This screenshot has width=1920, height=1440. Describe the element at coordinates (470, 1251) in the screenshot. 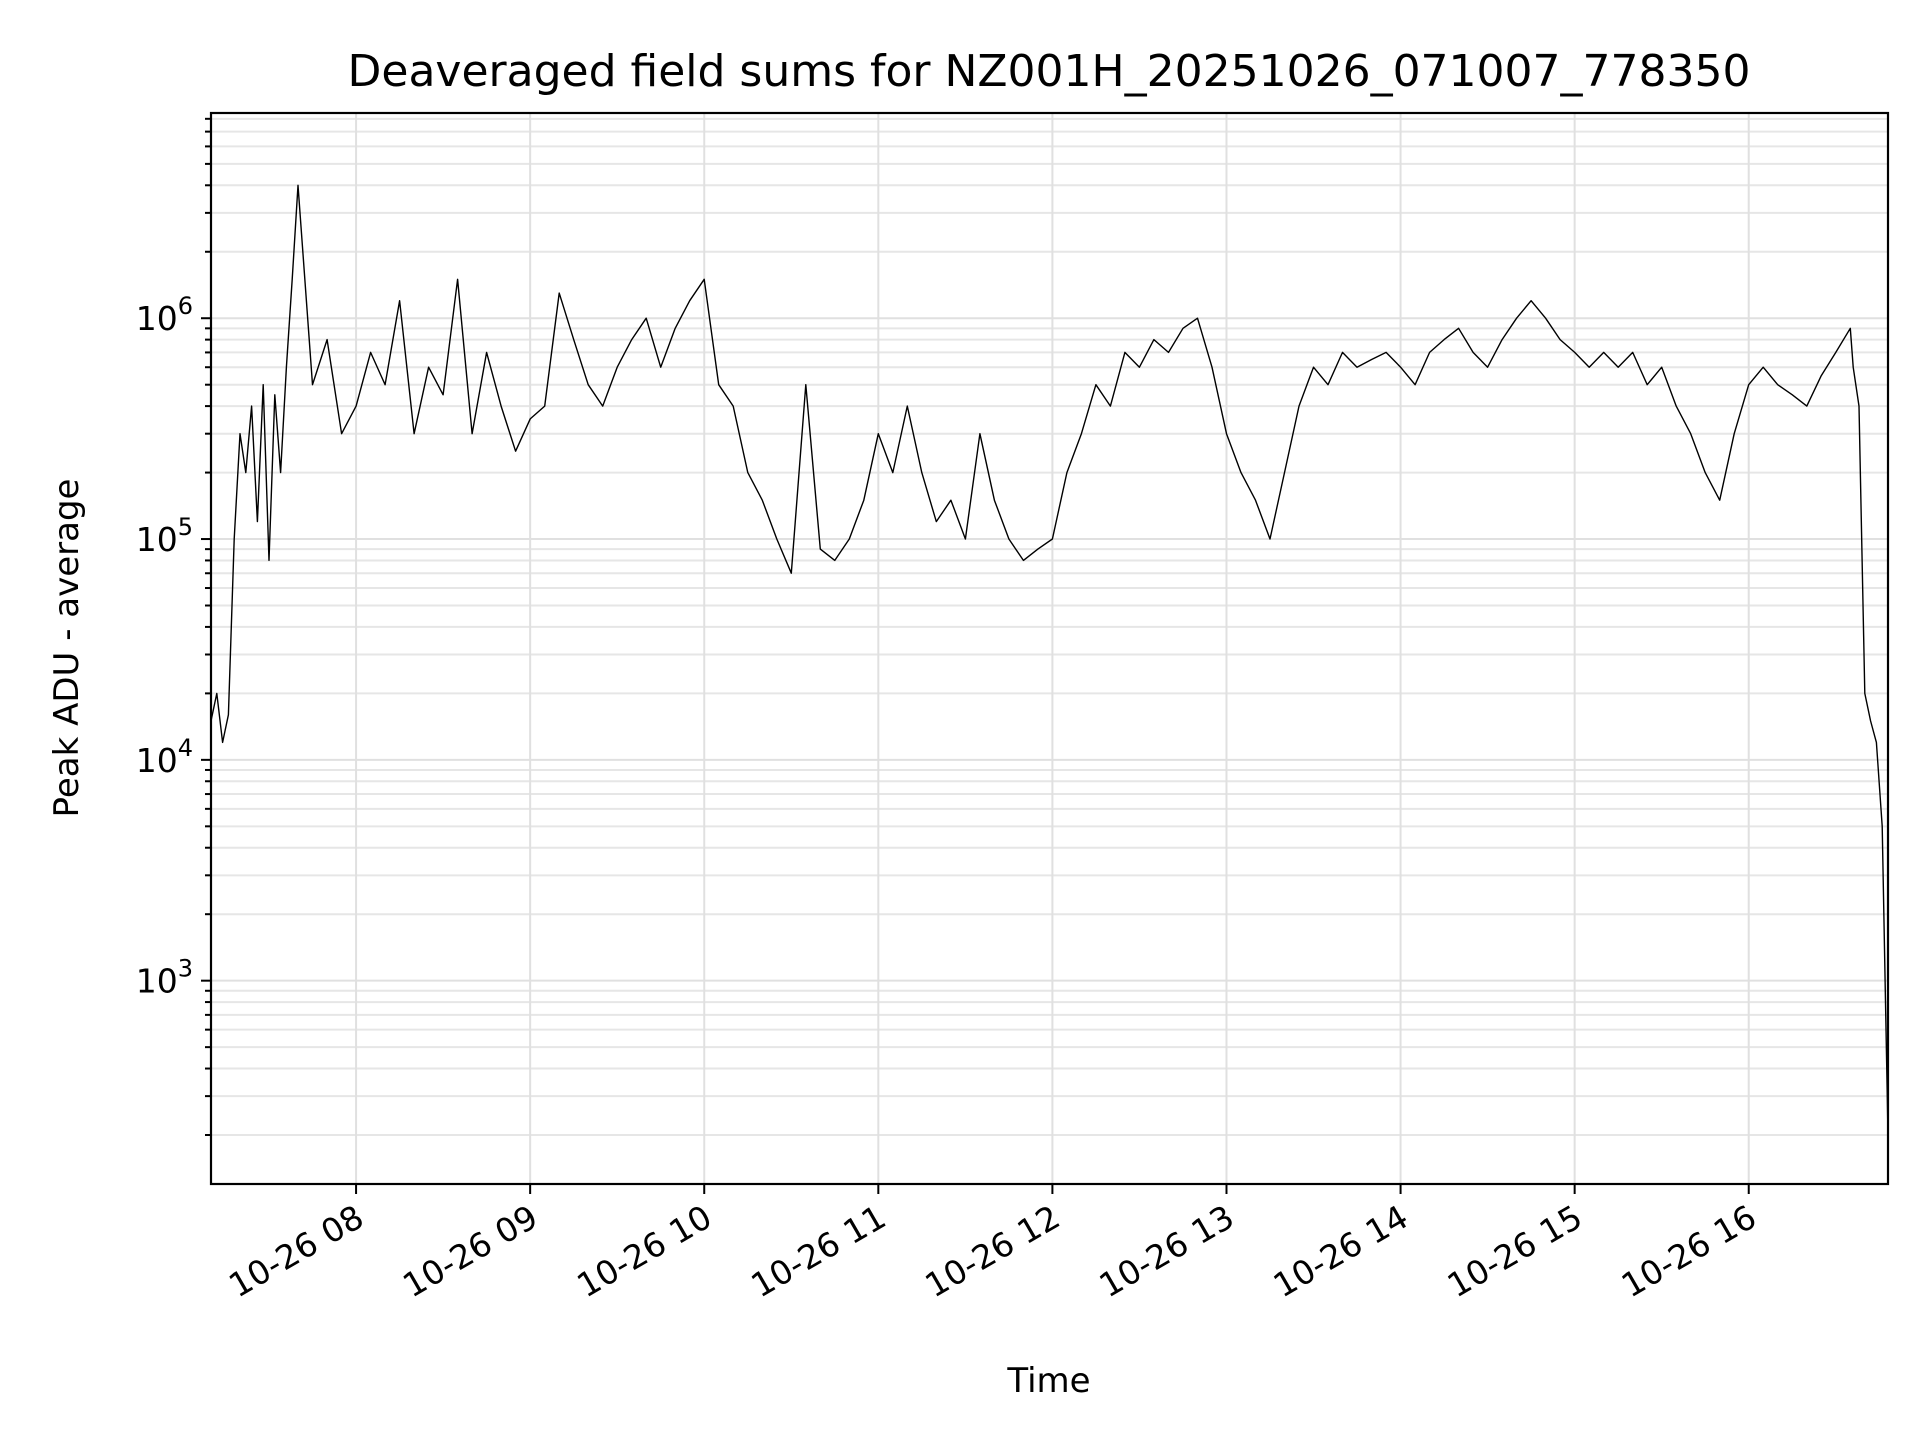

I see `x-tick-label: 10-26 09` at that location.